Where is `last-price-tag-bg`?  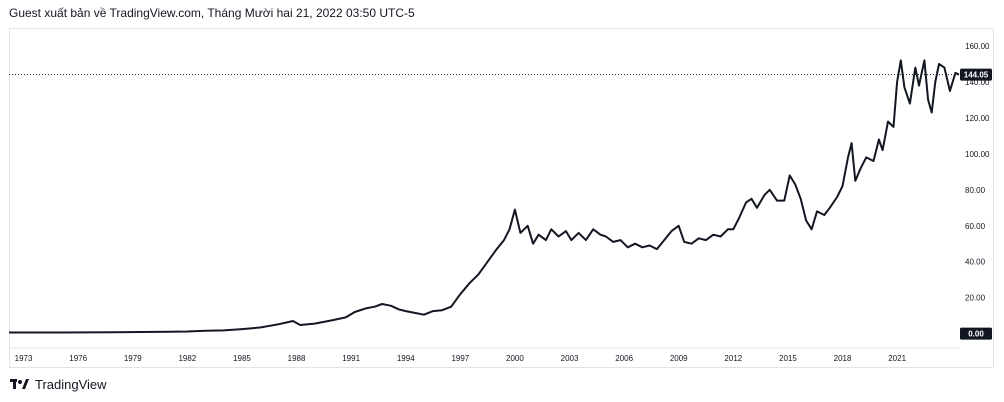
last-price-tag-bg is located at coordinates (976, 74).